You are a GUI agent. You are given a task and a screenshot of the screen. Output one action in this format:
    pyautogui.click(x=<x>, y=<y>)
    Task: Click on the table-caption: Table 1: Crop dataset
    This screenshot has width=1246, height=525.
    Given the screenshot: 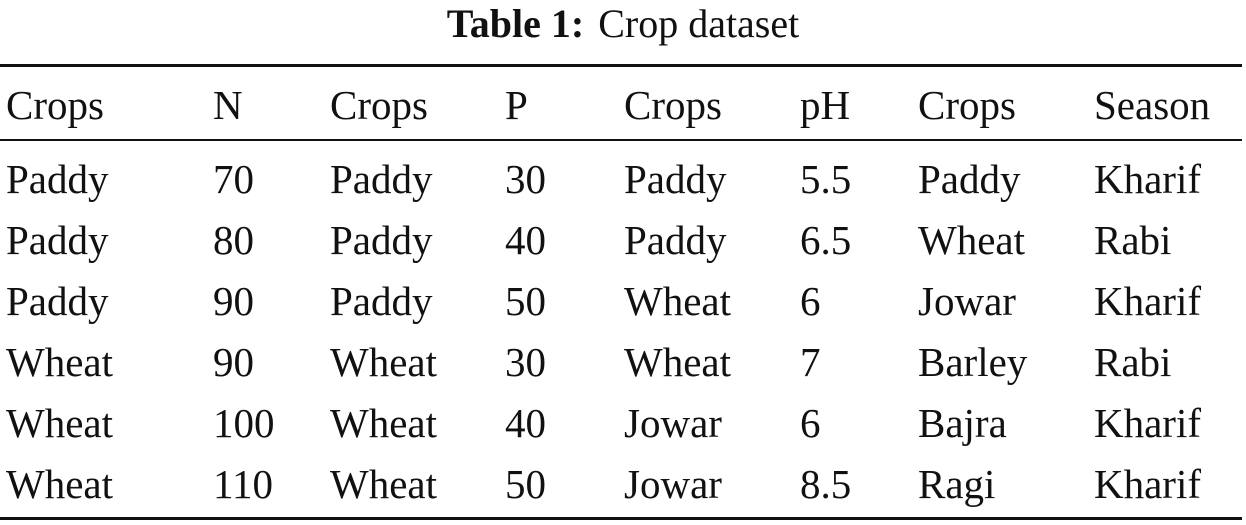 What is the action you would take?
    pyautogui.click(x=623, y=24)
    